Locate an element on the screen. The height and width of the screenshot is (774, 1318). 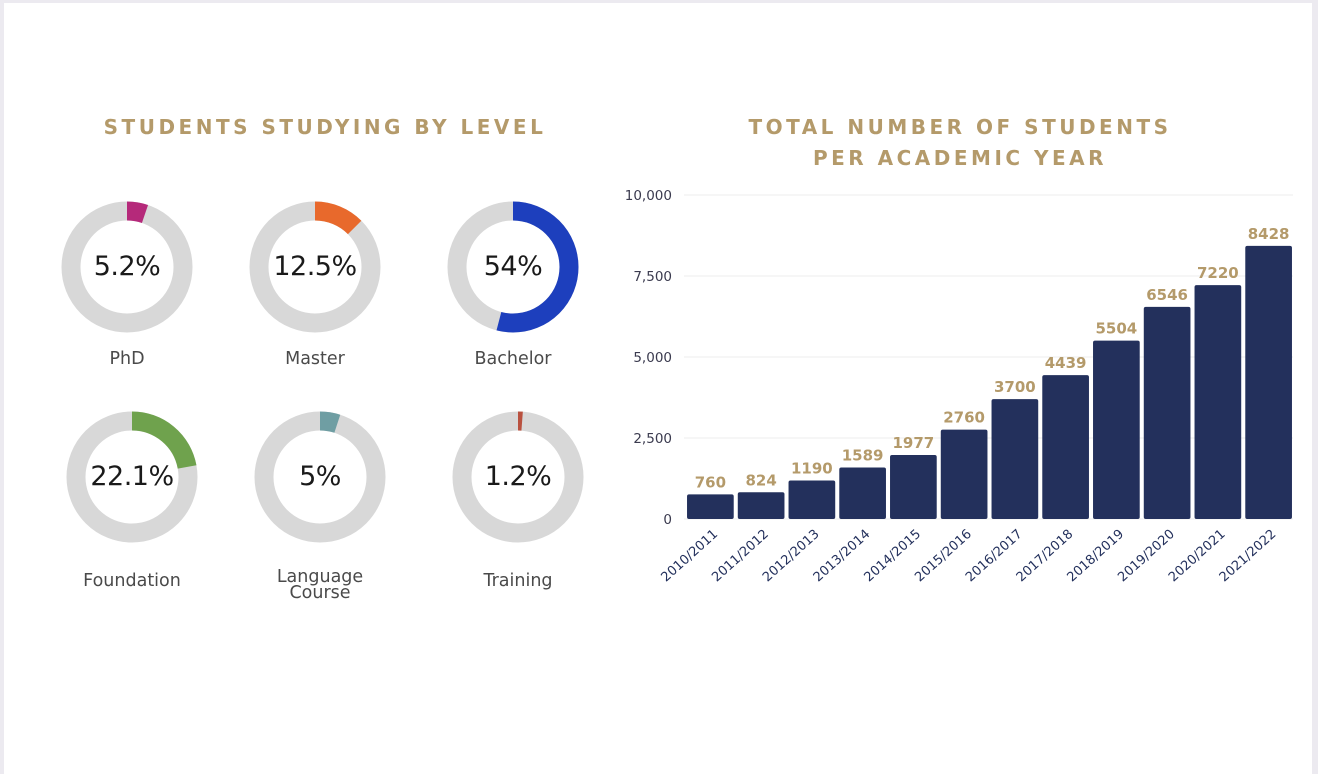
y-tick-label: 5,000 is located at coordinates (652, 358).